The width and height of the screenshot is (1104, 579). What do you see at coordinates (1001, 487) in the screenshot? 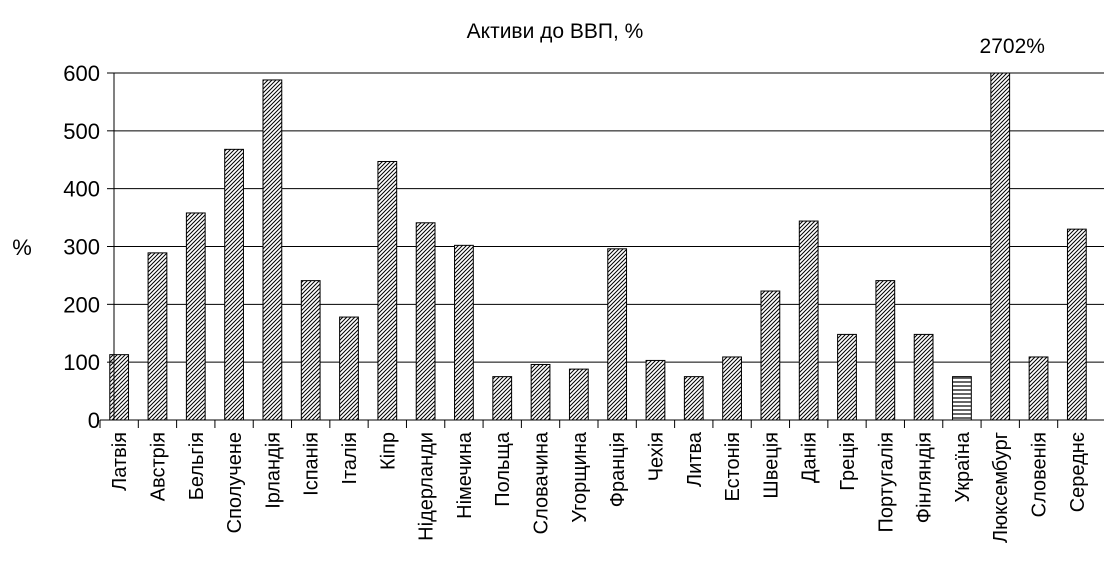
I see `x-tick-label: Люксембург` at bounding box center [1001, 487].